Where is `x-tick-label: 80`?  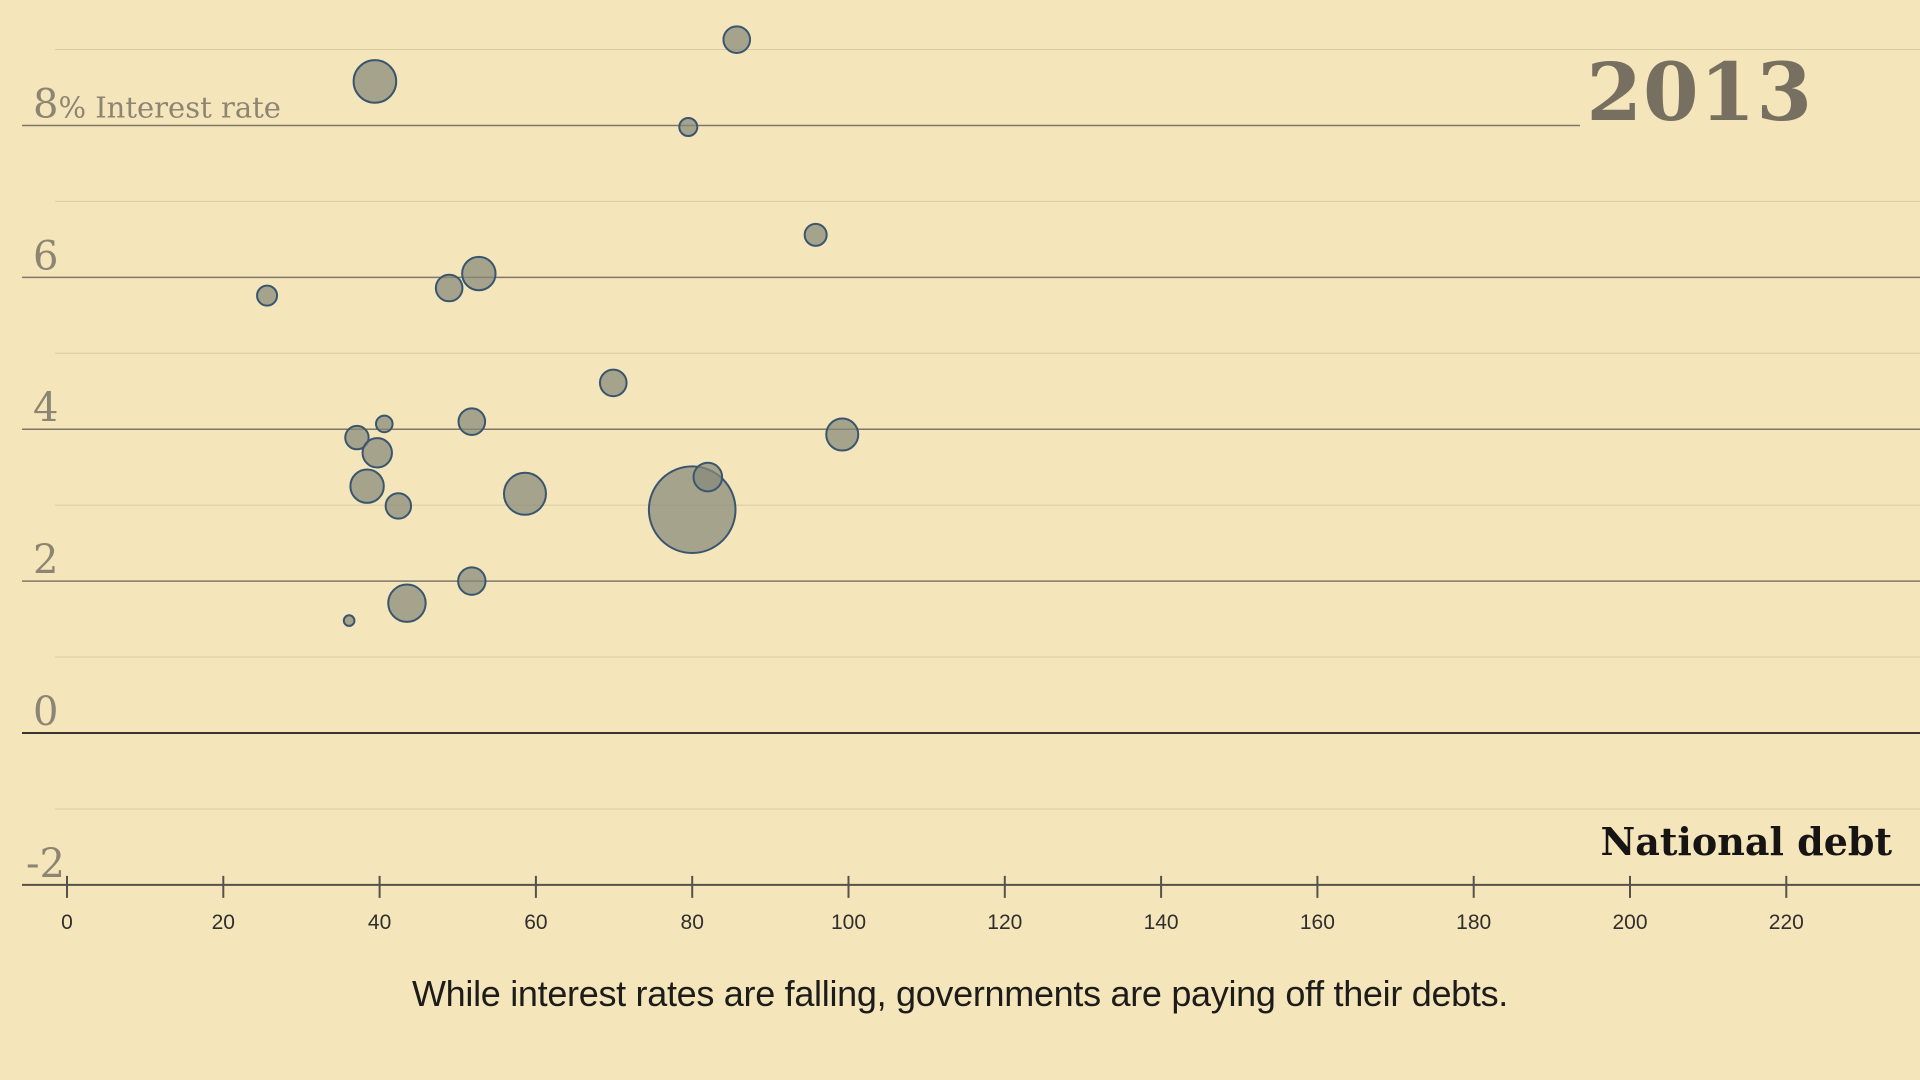 x-tick-label: 80 is located at coordinates (692, 922).